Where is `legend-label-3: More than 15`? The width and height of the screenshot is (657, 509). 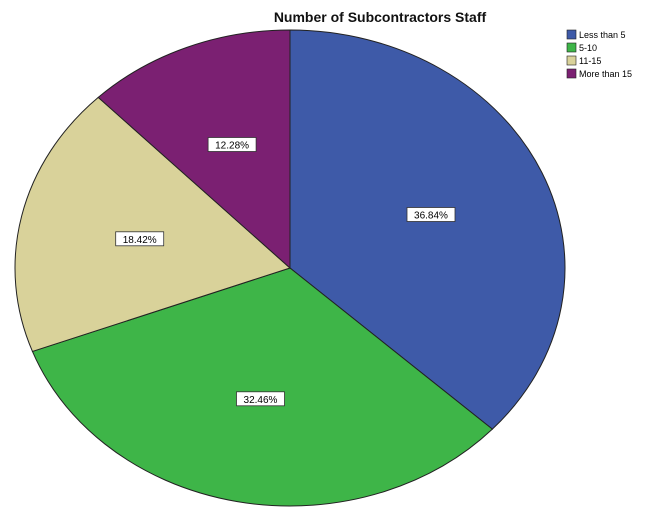
legend-label-3: More than 15 is located at coordinates (605, 74).